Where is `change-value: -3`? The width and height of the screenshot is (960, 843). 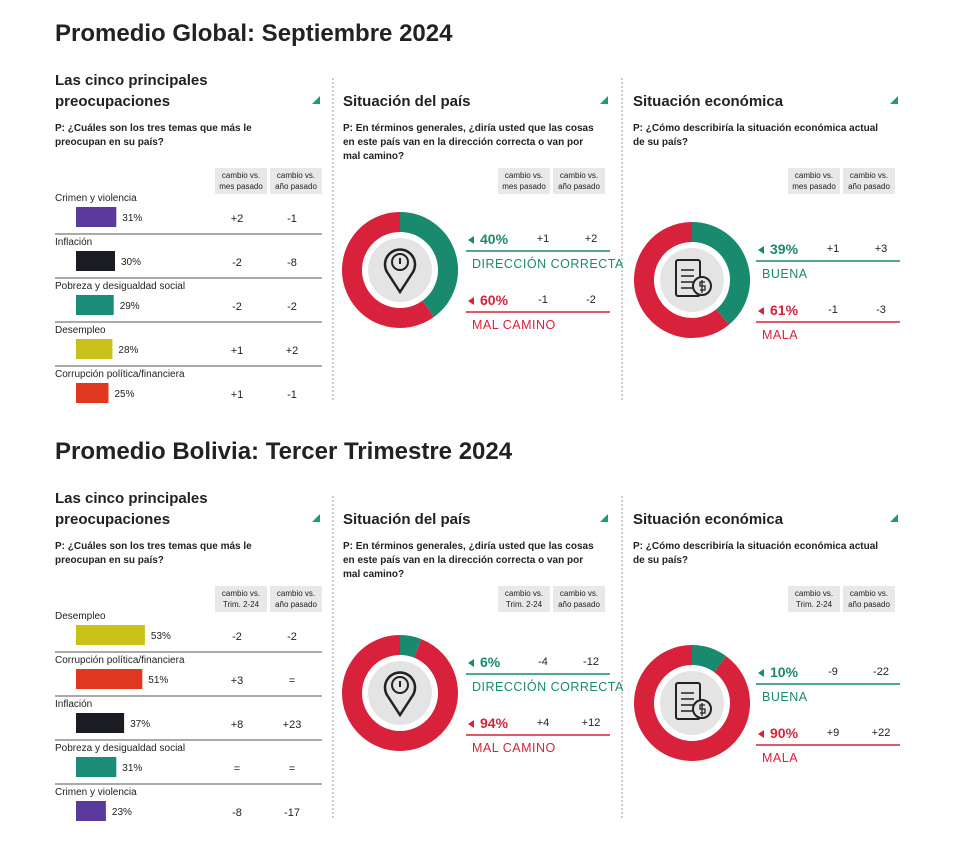
change-value: -3 is located at coordinates (881, 310).